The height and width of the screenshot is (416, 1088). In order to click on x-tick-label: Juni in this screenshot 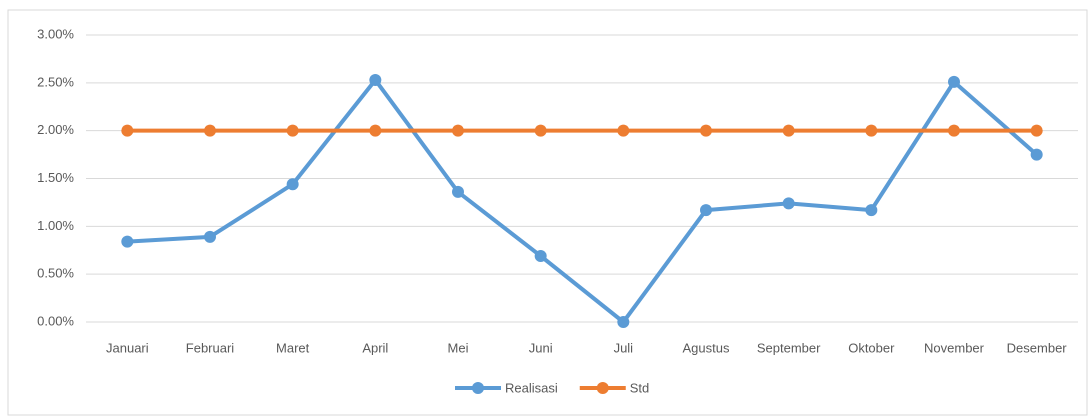, I will do `click(541, 347)`.